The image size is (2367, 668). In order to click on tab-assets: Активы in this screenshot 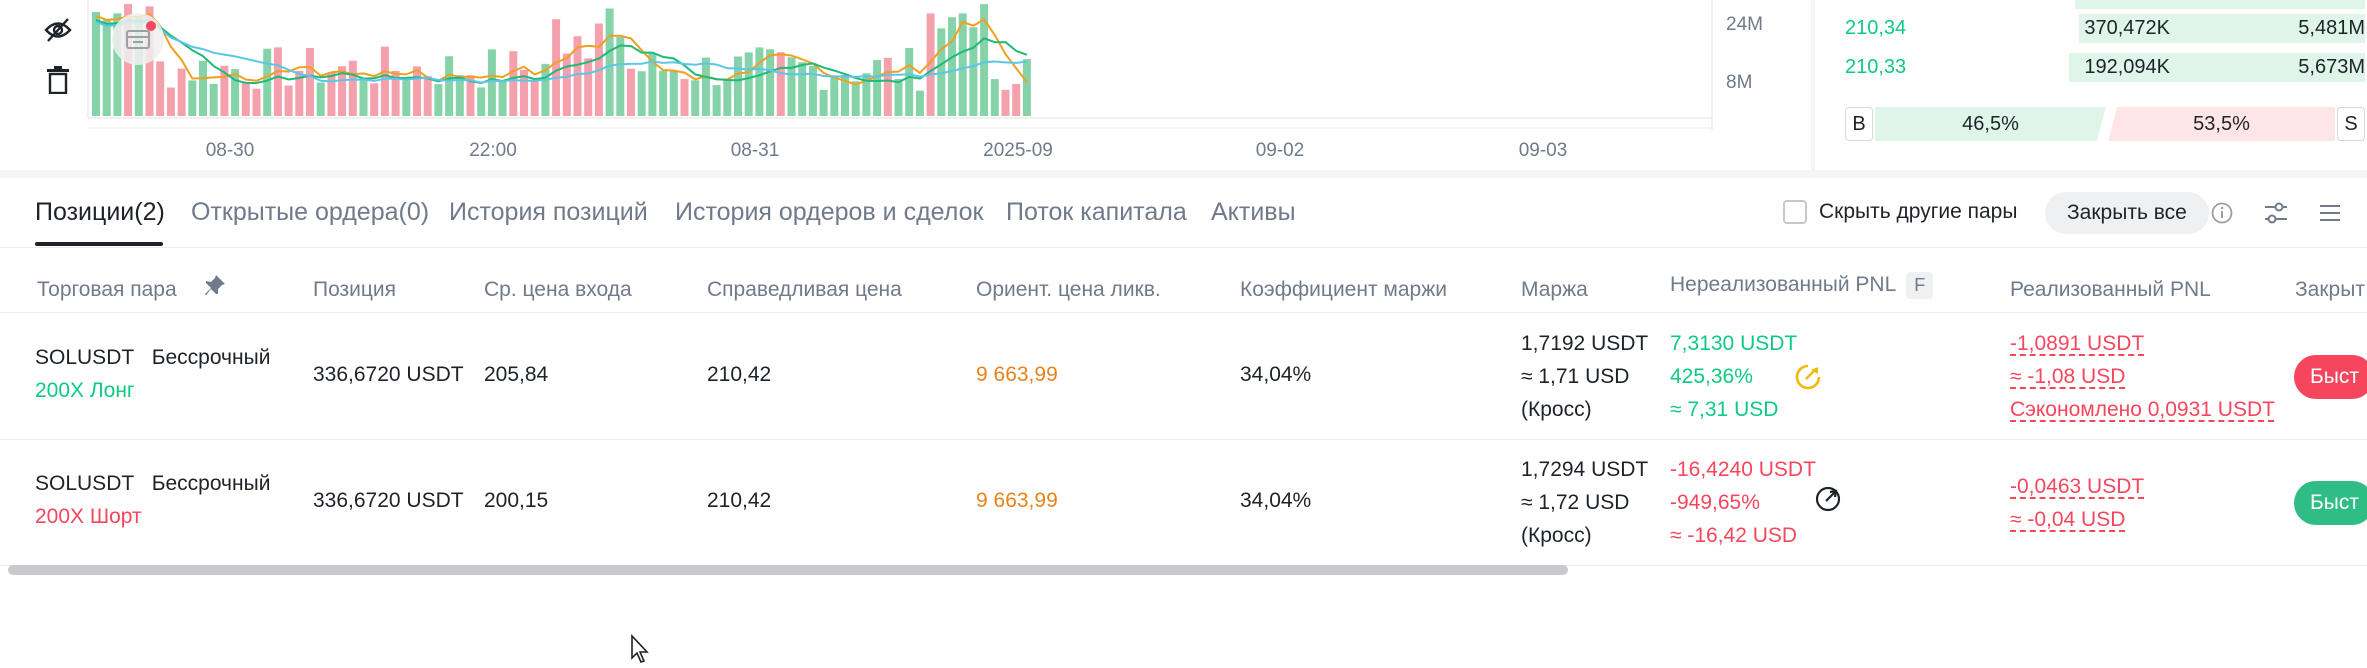, I will do `click(1253, 212)`.